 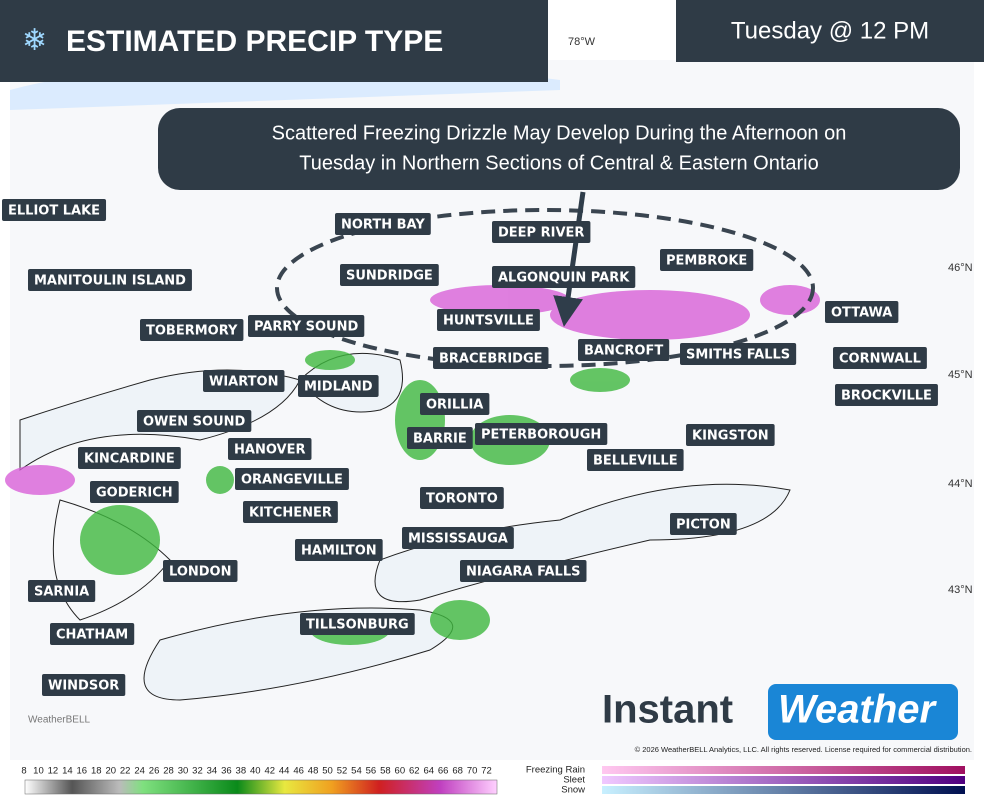 What do you see at coordinates (269, 771) in the screenshot?
I see `scale-label: 42` at bounding box center [269, 771].